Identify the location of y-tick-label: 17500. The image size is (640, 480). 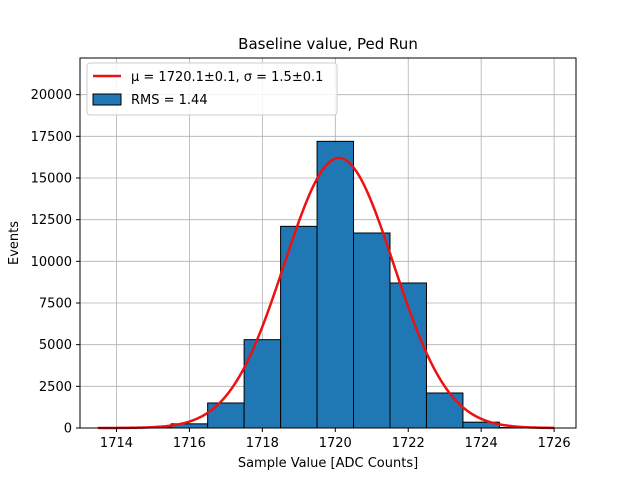
(51, 137).